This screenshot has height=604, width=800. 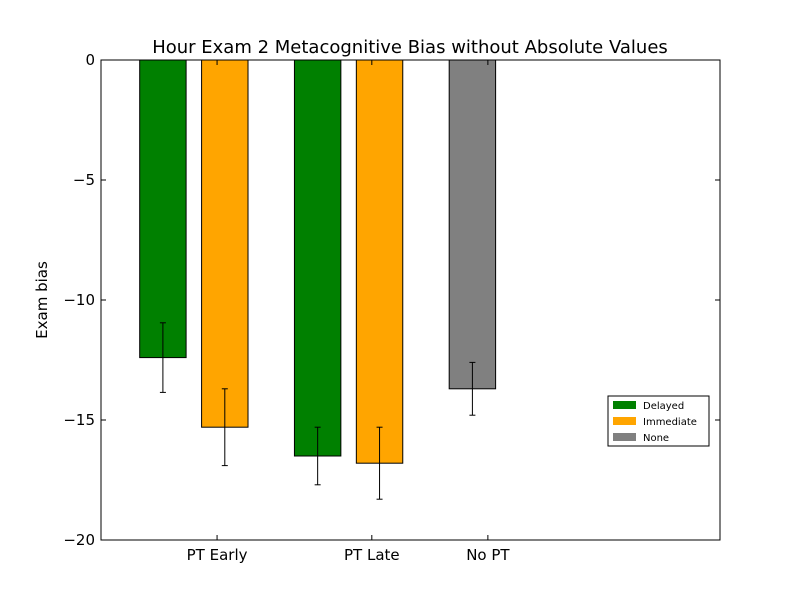 What do you see at coordinates (84, 180) in the screenshot?
I see `y-tick-label: −5` at bounding box center [84, 180].